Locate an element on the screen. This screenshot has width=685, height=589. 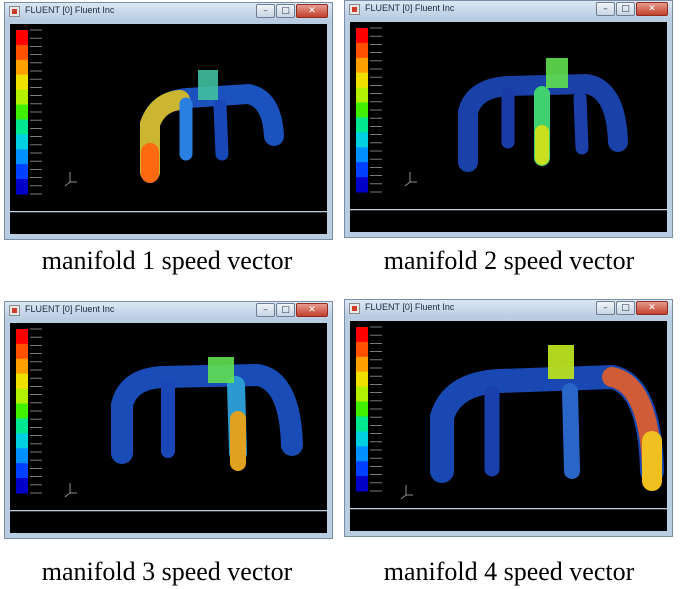
caption-manifold-2: manifold 2 speed vector is located at coordinates (509, 260).